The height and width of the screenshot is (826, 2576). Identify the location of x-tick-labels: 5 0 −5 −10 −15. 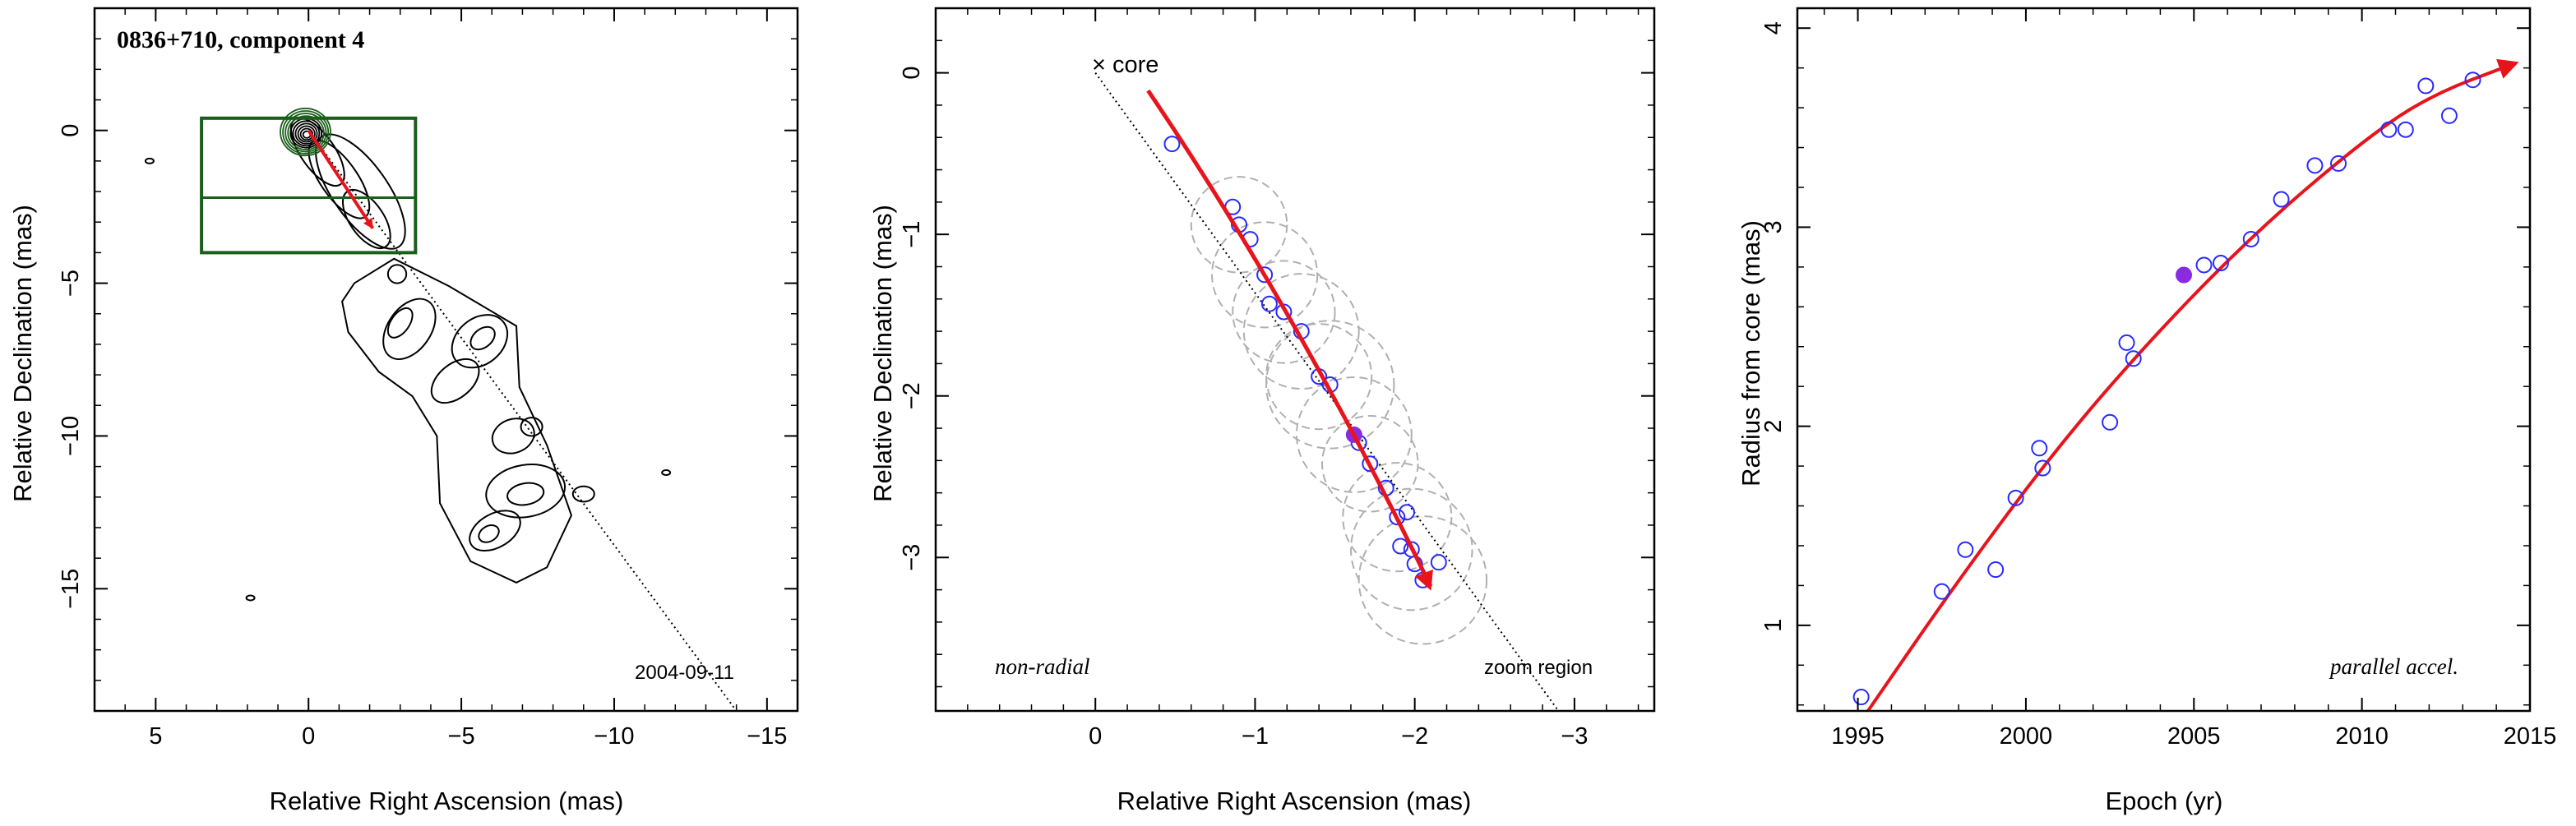
(468, 736).